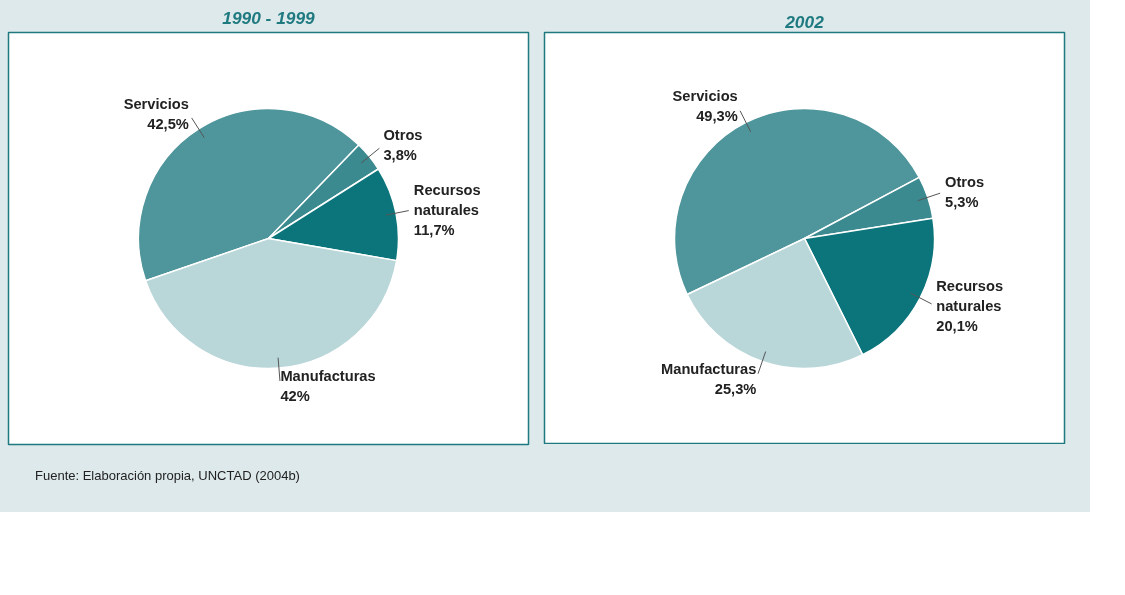 The height and width of the screenshot is (595, 1125). I want to click on data-label: 49,3%, so click(717, 116).